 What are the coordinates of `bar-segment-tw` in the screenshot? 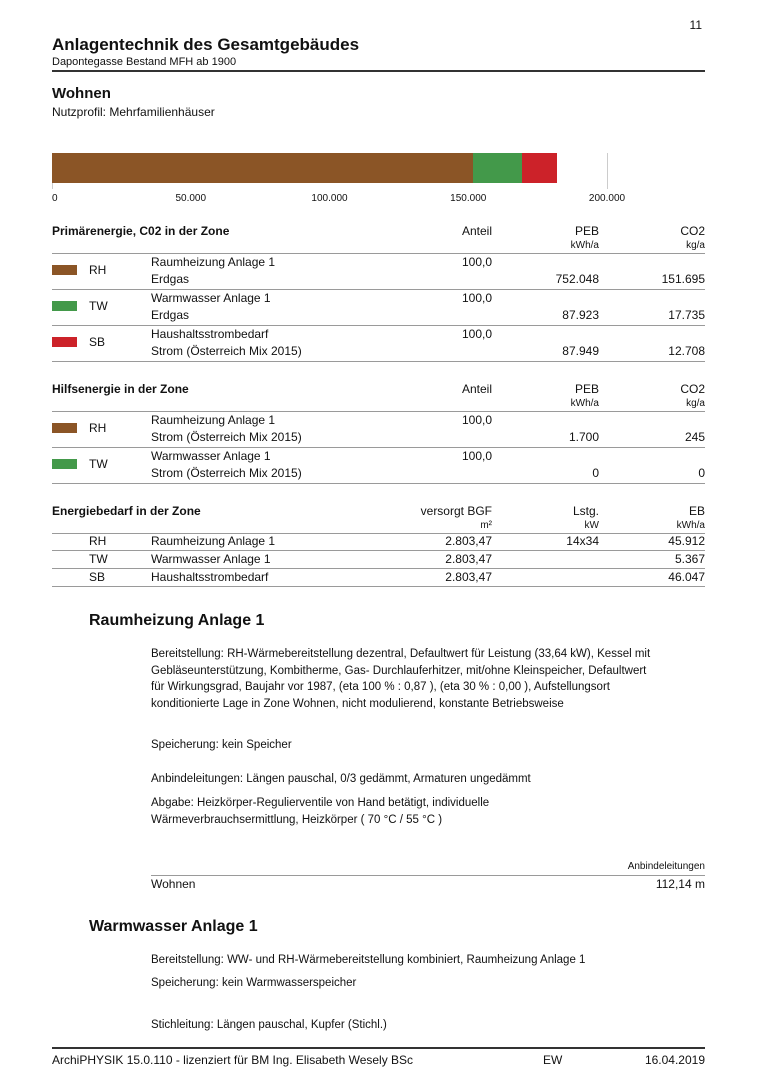 It's located at (497, 168).